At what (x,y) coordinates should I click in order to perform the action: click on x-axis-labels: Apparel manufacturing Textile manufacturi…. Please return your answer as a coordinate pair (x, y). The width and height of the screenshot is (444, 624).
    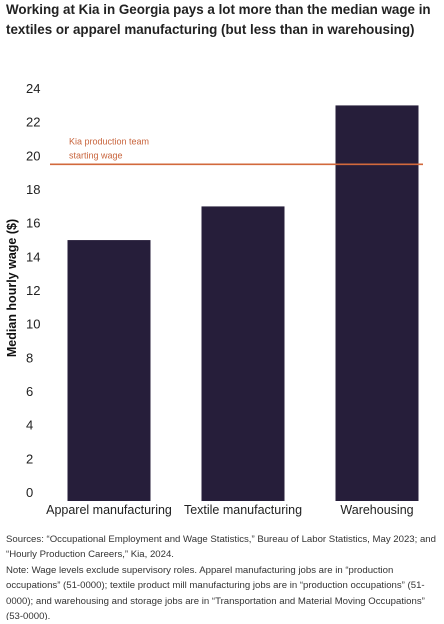
    Looking at the image, I should click on (230, 510).